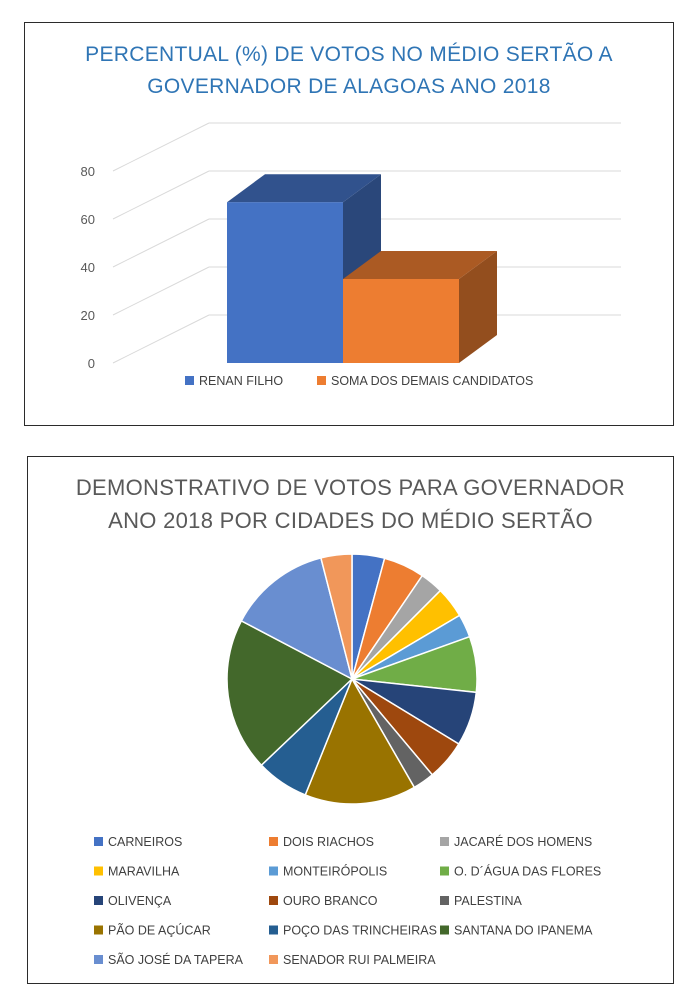 The width and height of the screenshot is (700, 1007). What do you see at coordinates (488, 901) in the screenshot?
I see `legend-label: PALESTINA` at bounding box center [488, 901].